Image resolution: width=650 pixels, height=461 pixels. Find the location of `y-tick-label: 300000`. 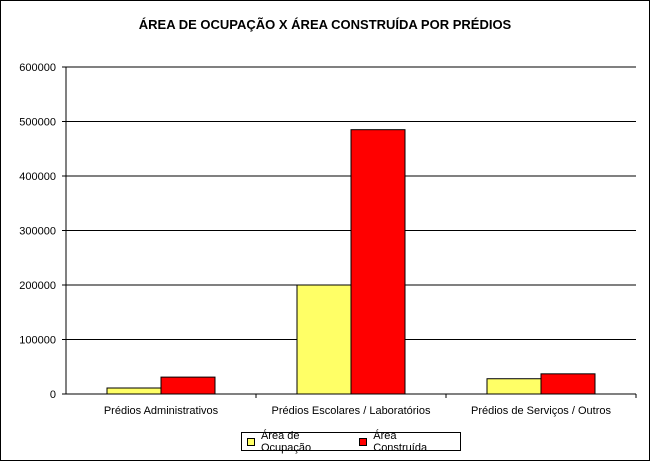

y-tick-label: 300000 is located at coordinates (37, 232).